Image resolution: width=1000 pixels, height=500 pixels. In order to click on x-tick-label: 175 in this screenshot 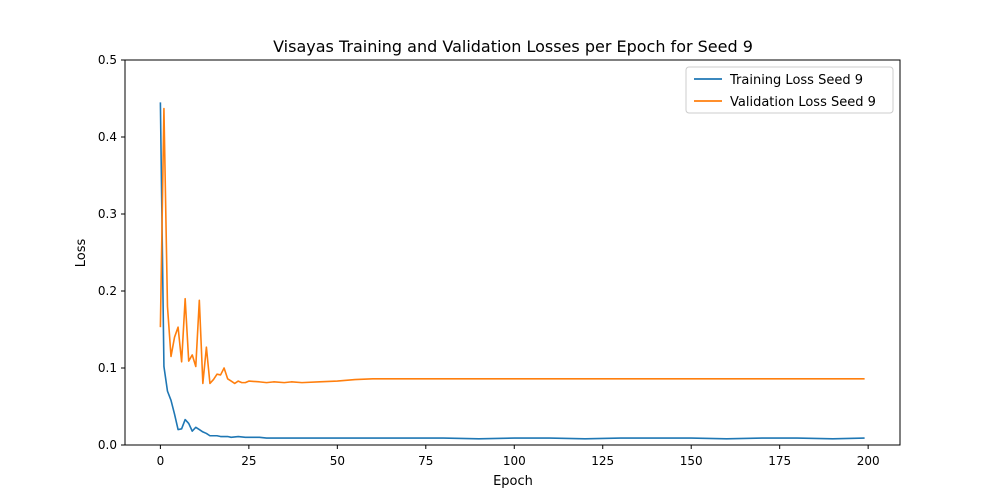, I will do `click(779, 461)`.